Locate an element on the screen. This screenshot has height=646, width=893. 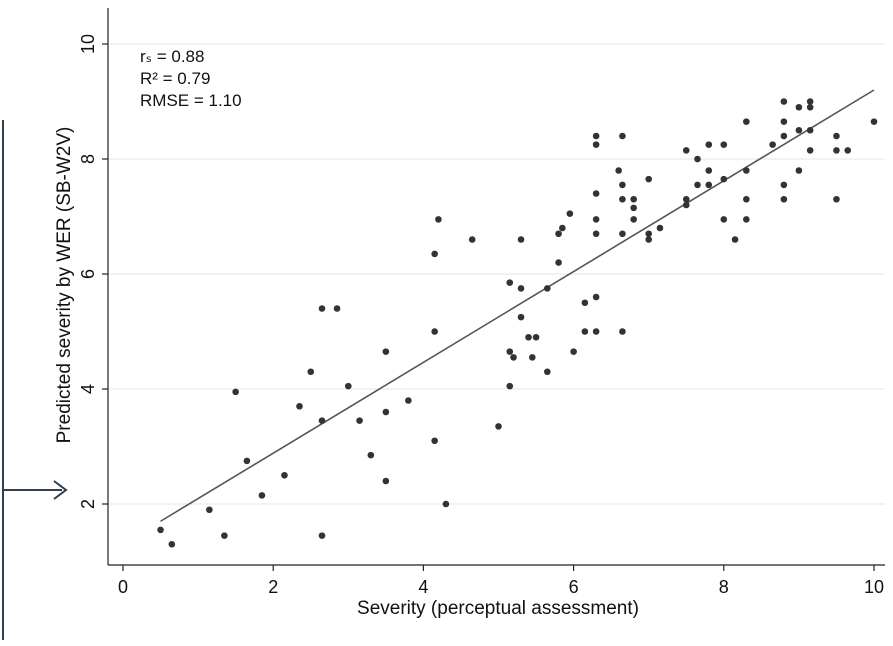
x-tick-labels: 0 2 4 6 8 10 is located at coordinates (501, 587).